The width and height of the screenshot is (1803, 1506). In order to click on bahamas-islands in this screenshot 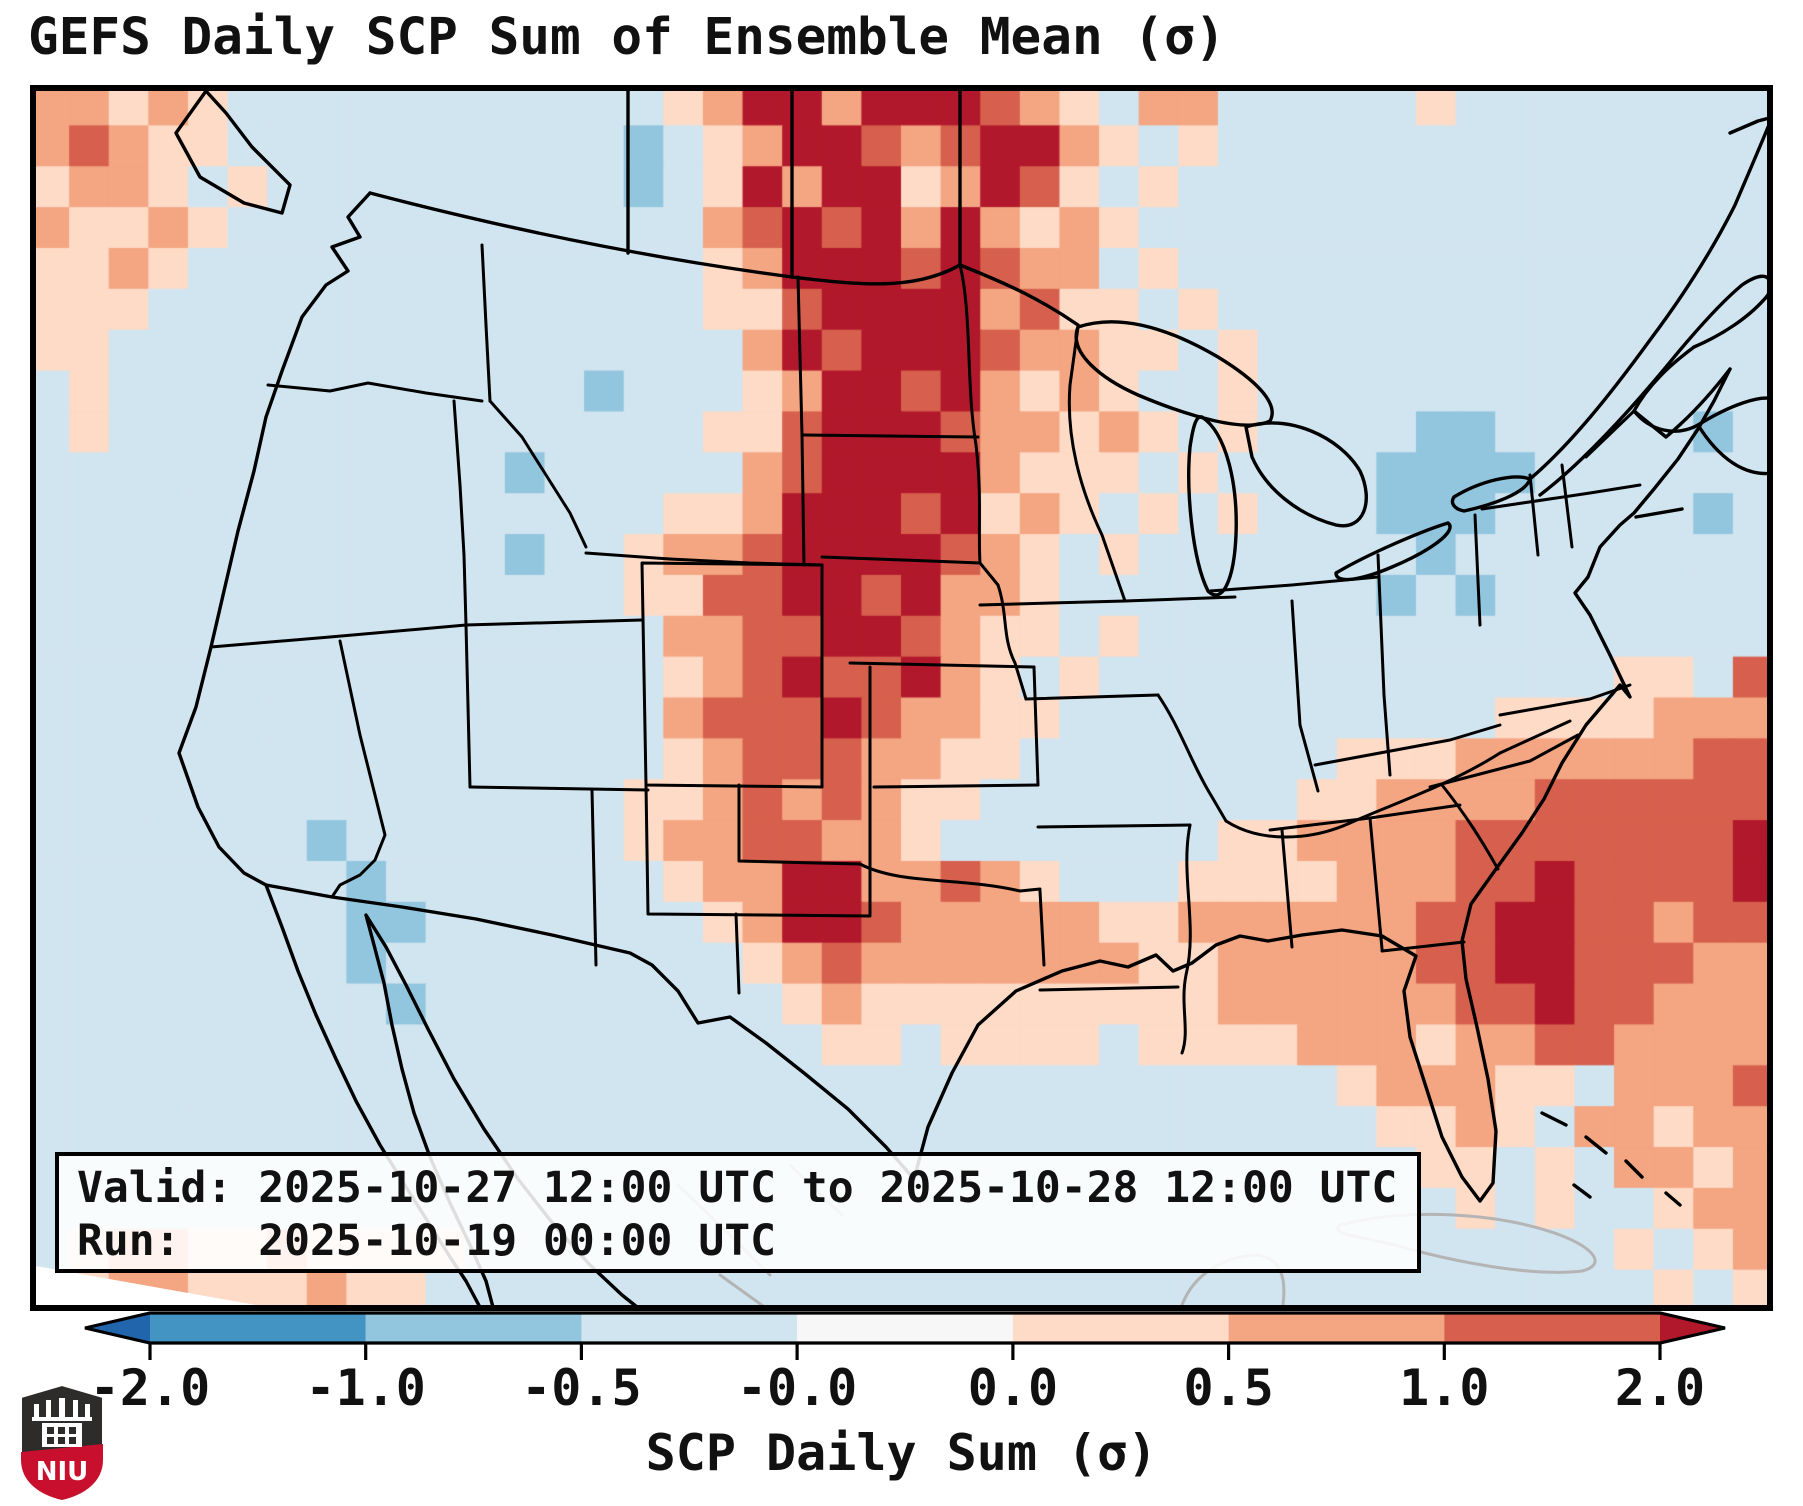, I will do `click(1611, 1159)`.